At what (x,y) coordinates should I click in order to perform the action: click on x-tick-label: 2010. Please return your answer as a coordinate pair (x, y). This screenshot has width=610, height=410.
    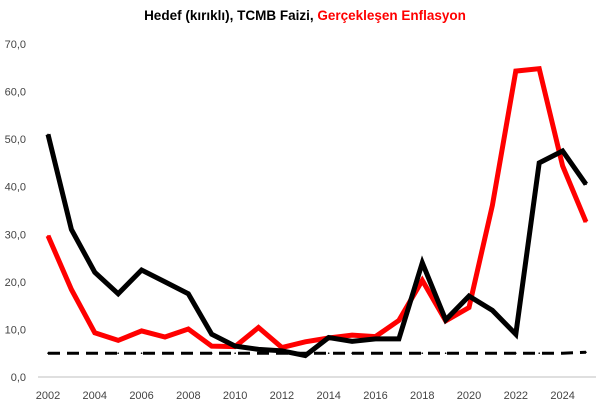
    Looking at the image, I should click on (235, 396).